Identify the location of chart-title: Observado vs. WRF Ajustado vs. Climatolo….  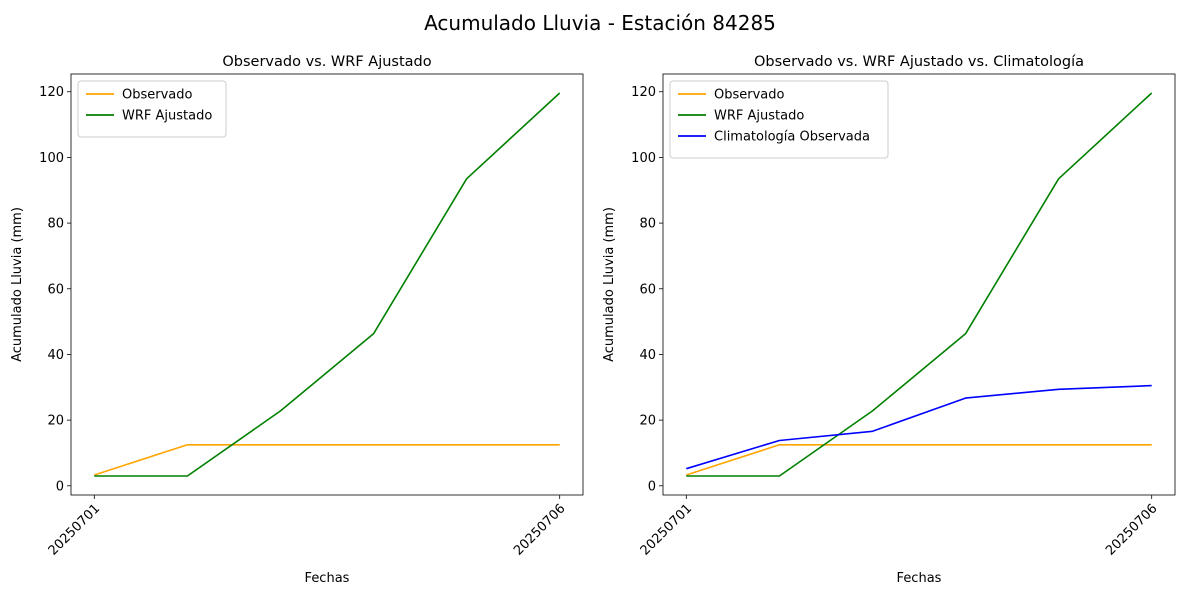
(919, 62).